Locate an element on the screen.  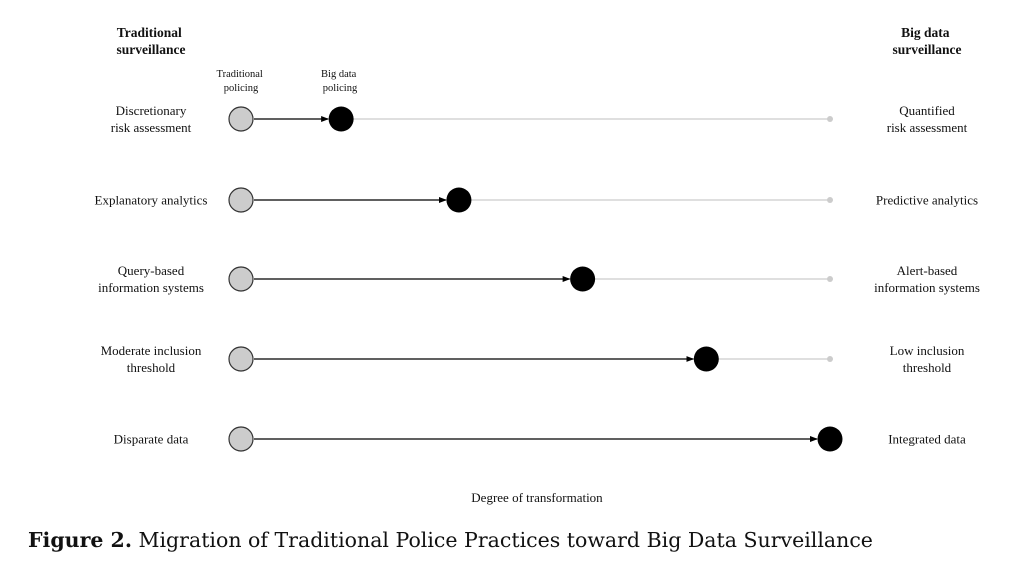
traditional-policing-legend: Traditional policing is located at coordinates (241, 81).